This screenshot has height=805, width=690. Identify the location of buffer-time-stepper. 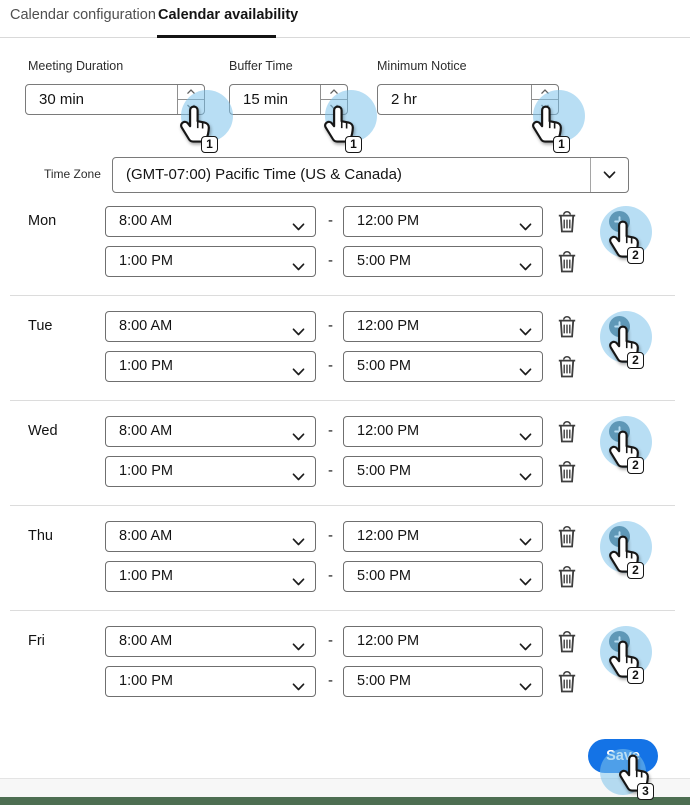
(333, 99).